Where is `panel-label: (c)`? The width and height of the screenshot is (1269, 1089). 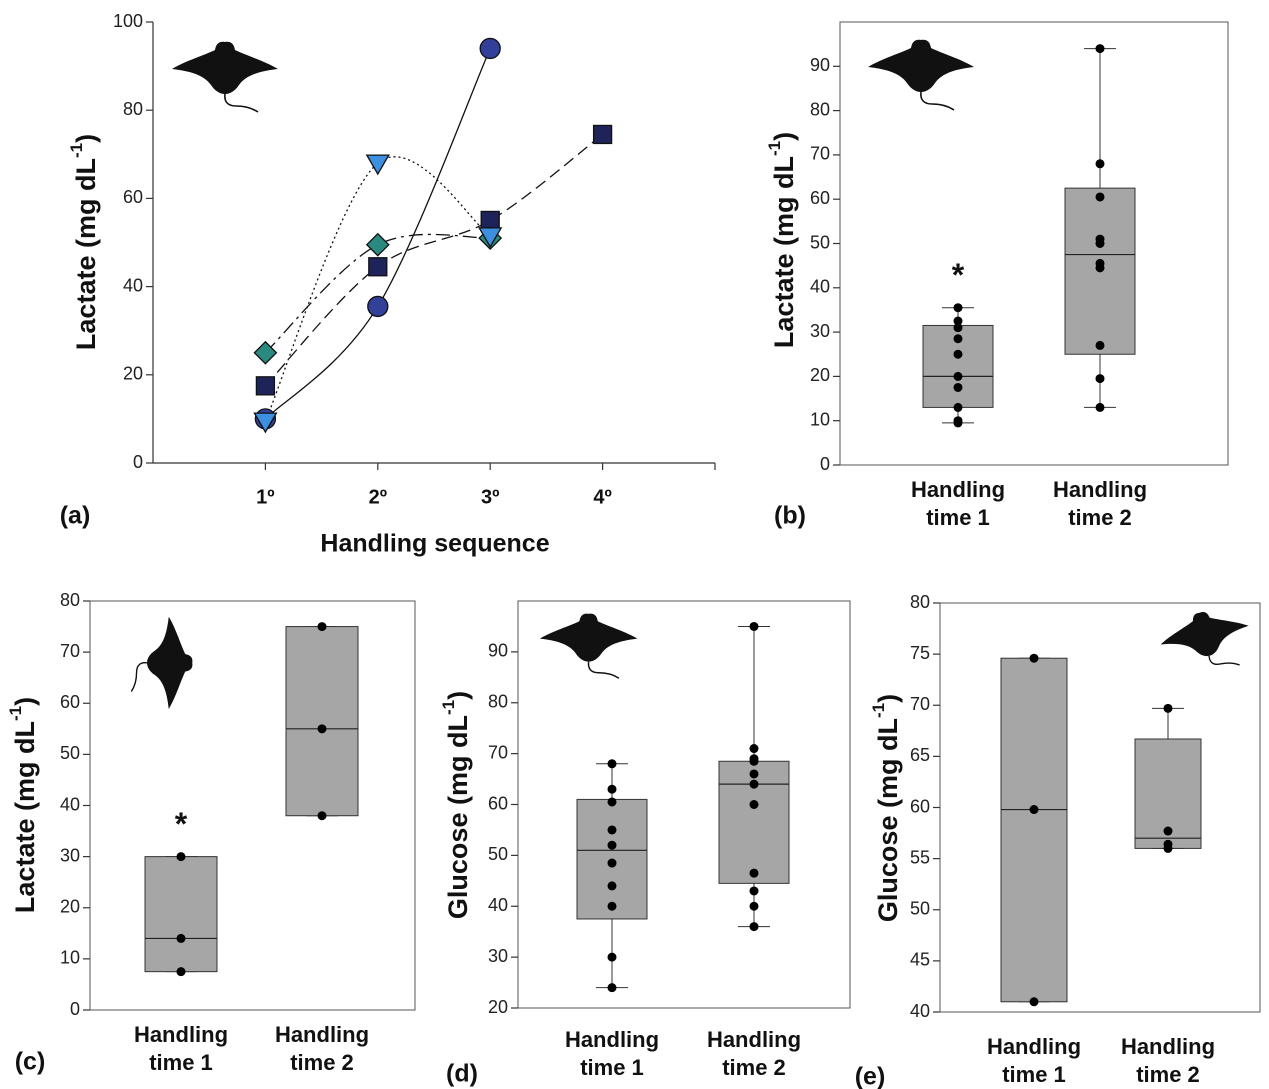
panel-label: (c) is located at coordinates (30, 1062).